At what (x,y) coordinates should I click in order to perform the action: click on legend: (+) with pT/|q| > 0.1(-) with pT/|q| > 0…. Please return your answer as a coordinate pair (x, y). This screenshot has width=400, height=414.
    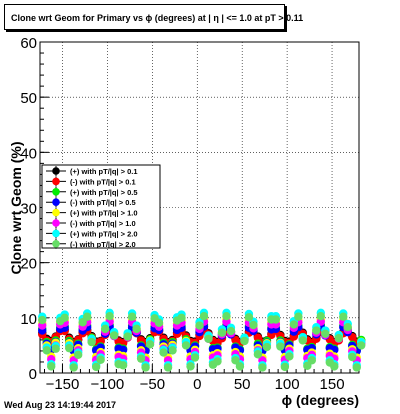
    Looking at the image, I should click on (101, 206).